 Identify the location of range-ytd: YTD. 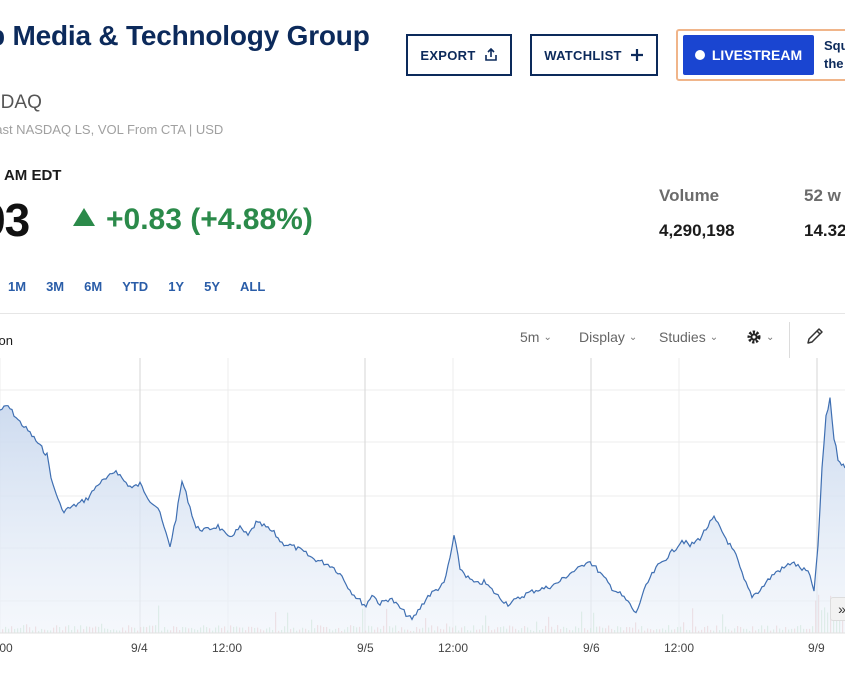
(135, 286).